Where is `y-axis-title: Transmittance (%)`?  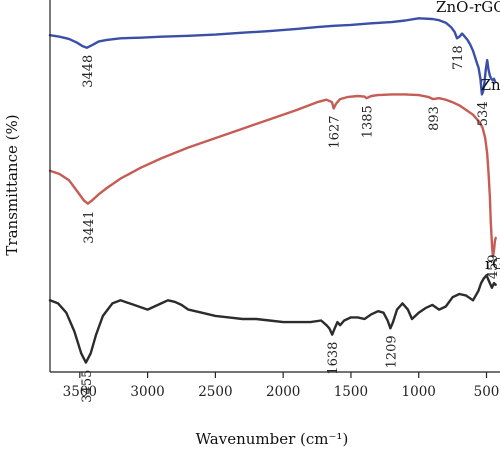 y-axis-title: Transmittance (%) is located at coordinates (12, 184).